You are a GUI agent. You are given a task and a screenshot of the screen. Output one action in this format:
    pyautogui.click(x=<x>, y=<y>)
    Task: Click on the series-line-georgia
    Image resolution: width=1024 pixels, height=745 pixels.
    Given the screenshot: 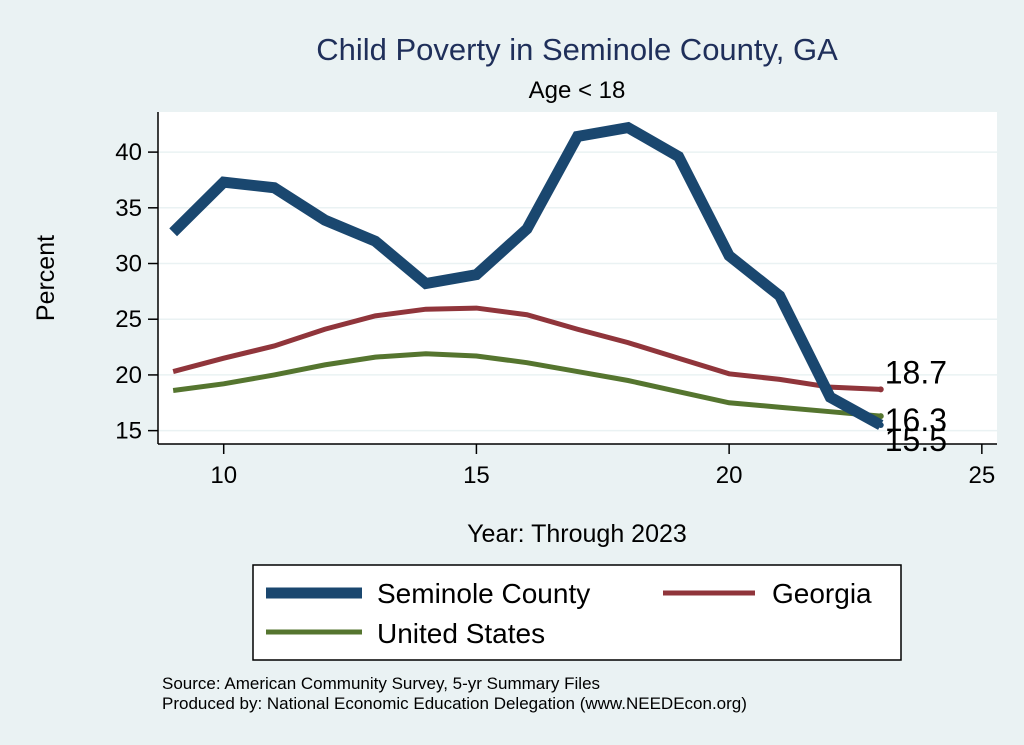 What is the action you would take?
    pyautogui.click(x=526, y=348)
    